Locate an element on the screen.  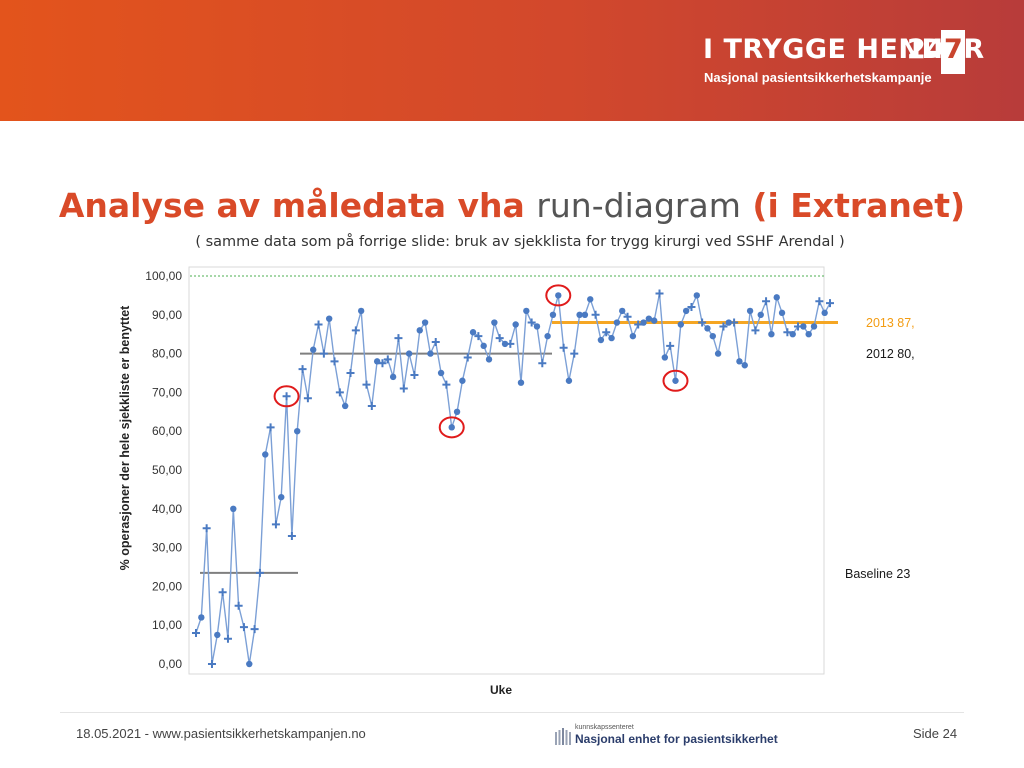
x-axis-label: Uke is located at coordinates (501, 690).